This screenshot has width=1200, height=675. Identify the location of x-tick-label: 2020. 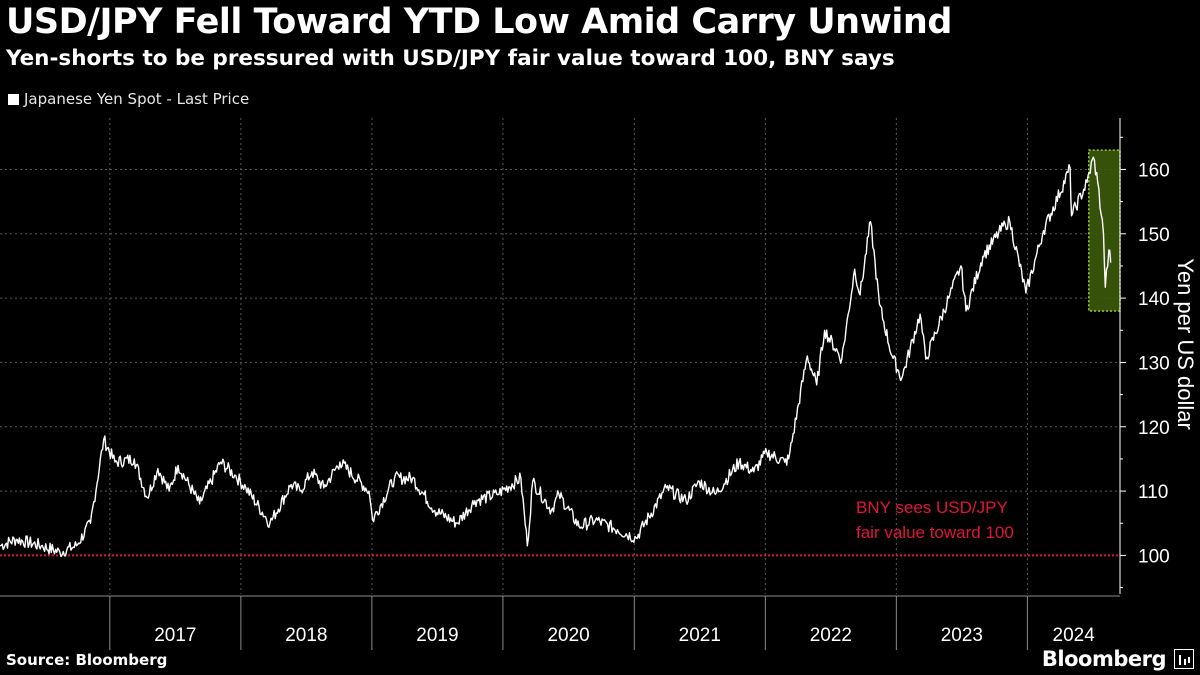
(568, 635).